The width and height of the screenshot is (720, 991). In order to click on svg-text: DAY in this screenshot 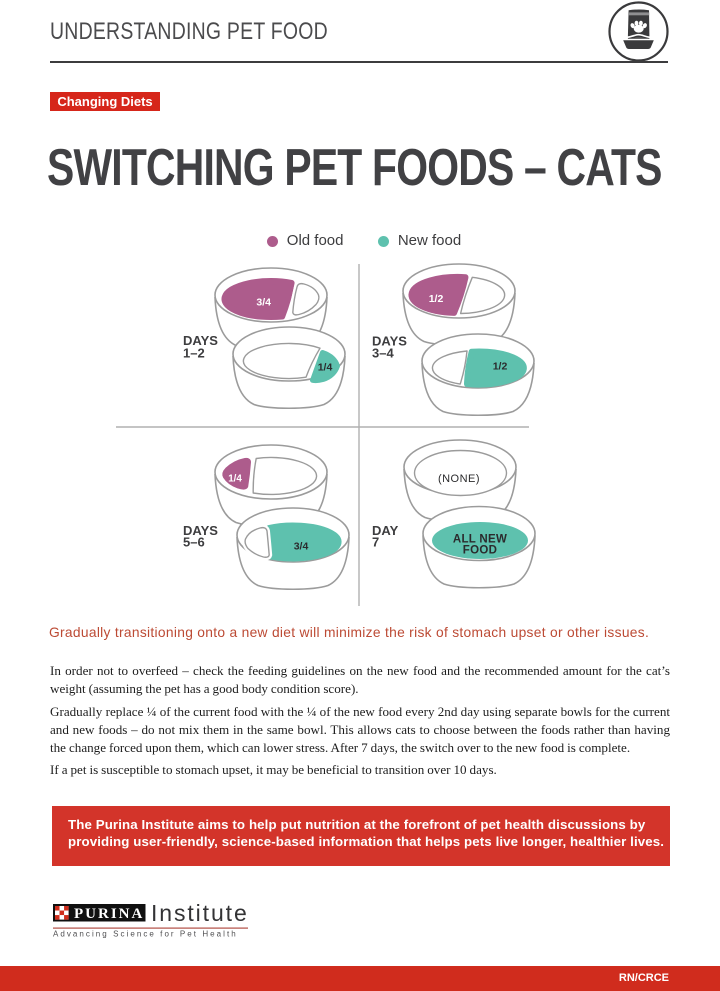, I will do `click(385, 530)`.